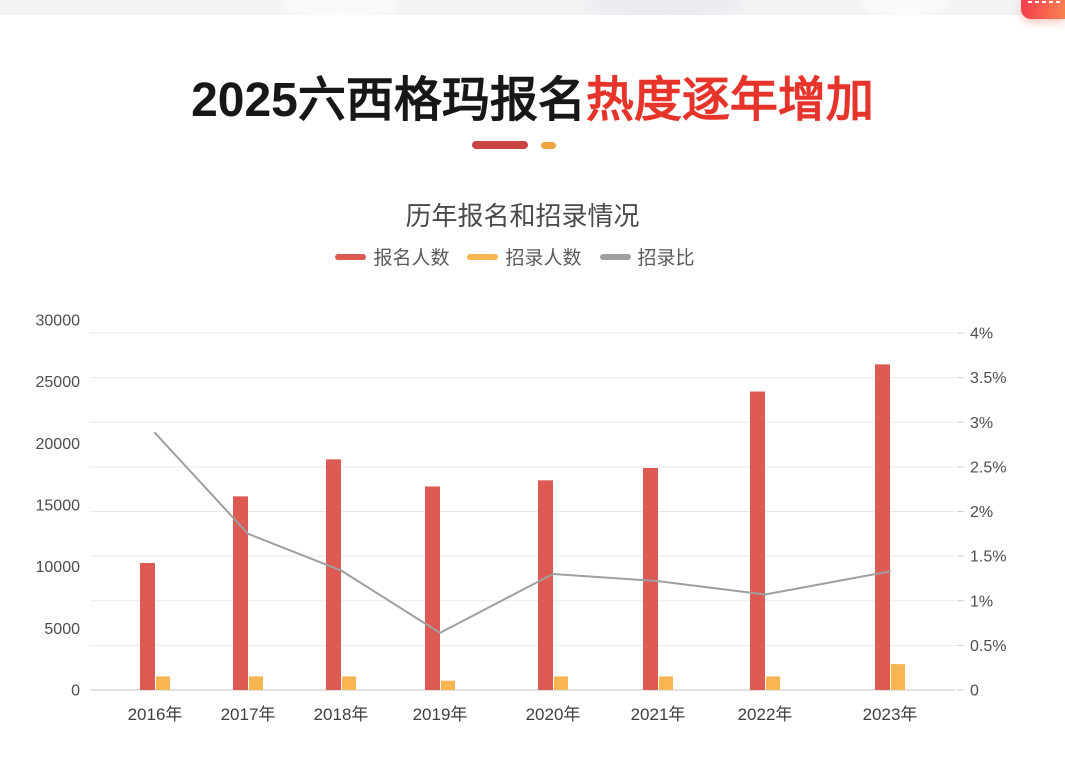 Image resolution: width=1065 pixels, height=760 pixels. What do you see at coordinates (561, 683) in the screenshot?
I see `bar-2020年-招录人数` at bounding box center [561, 683].